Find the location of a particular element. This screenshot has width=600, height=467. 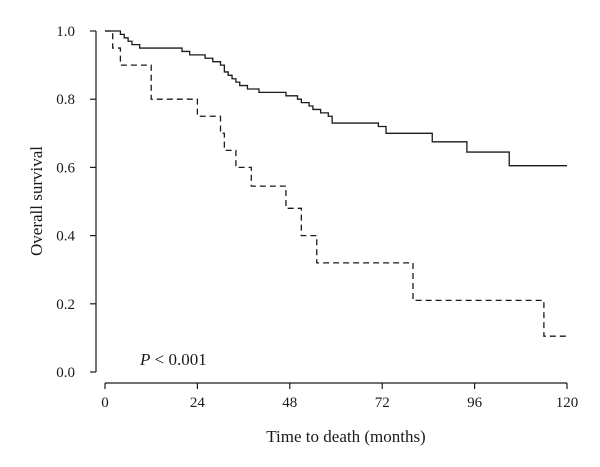

x-tick-label: 96 is located at coordinates (475, 403).